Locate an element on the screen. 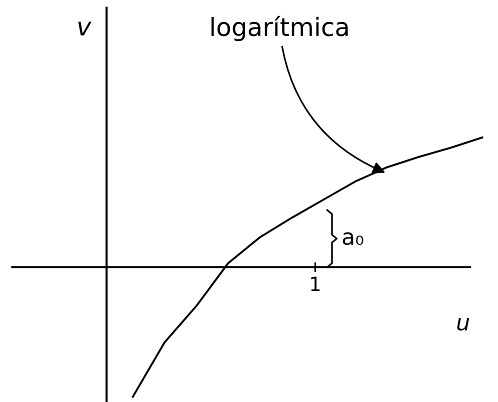  x-axis-title: u is located at coordinates (463, 324).